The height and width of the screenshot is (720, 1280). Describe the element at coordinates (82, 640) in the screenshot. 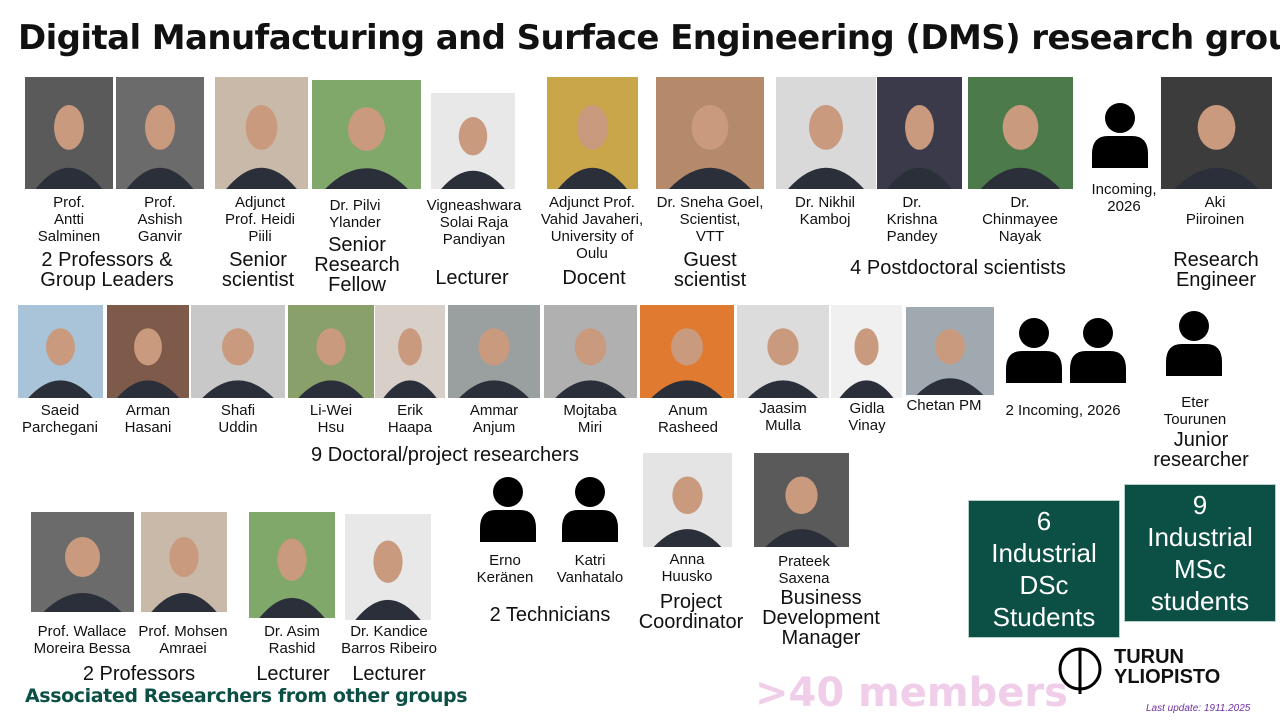

I see `associated-name: Prof. Wallace Moreira Bessa` at that location.